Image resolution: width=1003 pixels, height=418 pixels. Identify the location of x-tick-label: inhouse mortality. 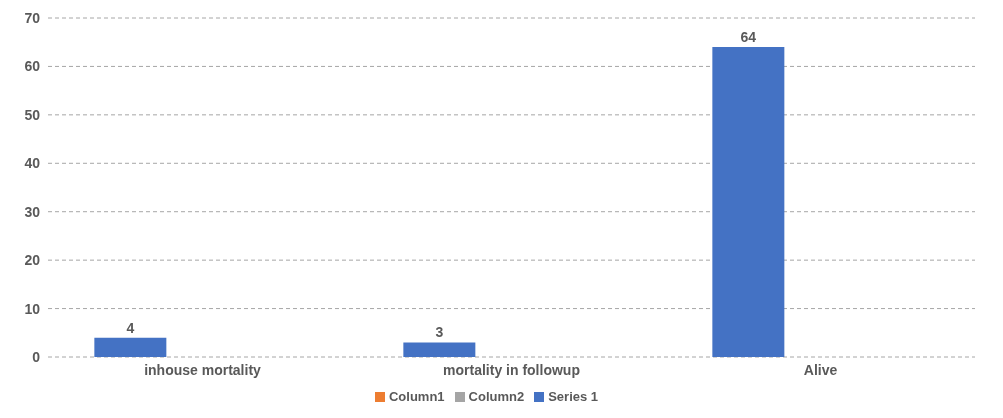
(203, 369).